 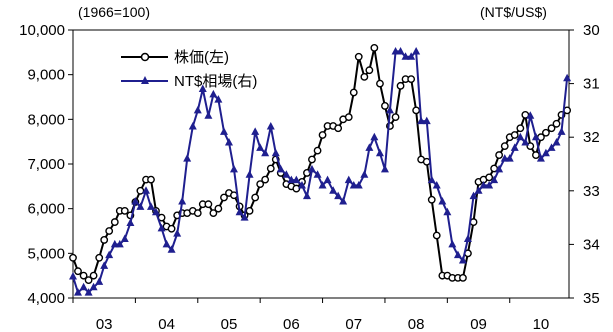 What do you see at coordinates (166, 324) in the screenshot?
I see `x-tick-label: 04` at bounding box center [166, 324].